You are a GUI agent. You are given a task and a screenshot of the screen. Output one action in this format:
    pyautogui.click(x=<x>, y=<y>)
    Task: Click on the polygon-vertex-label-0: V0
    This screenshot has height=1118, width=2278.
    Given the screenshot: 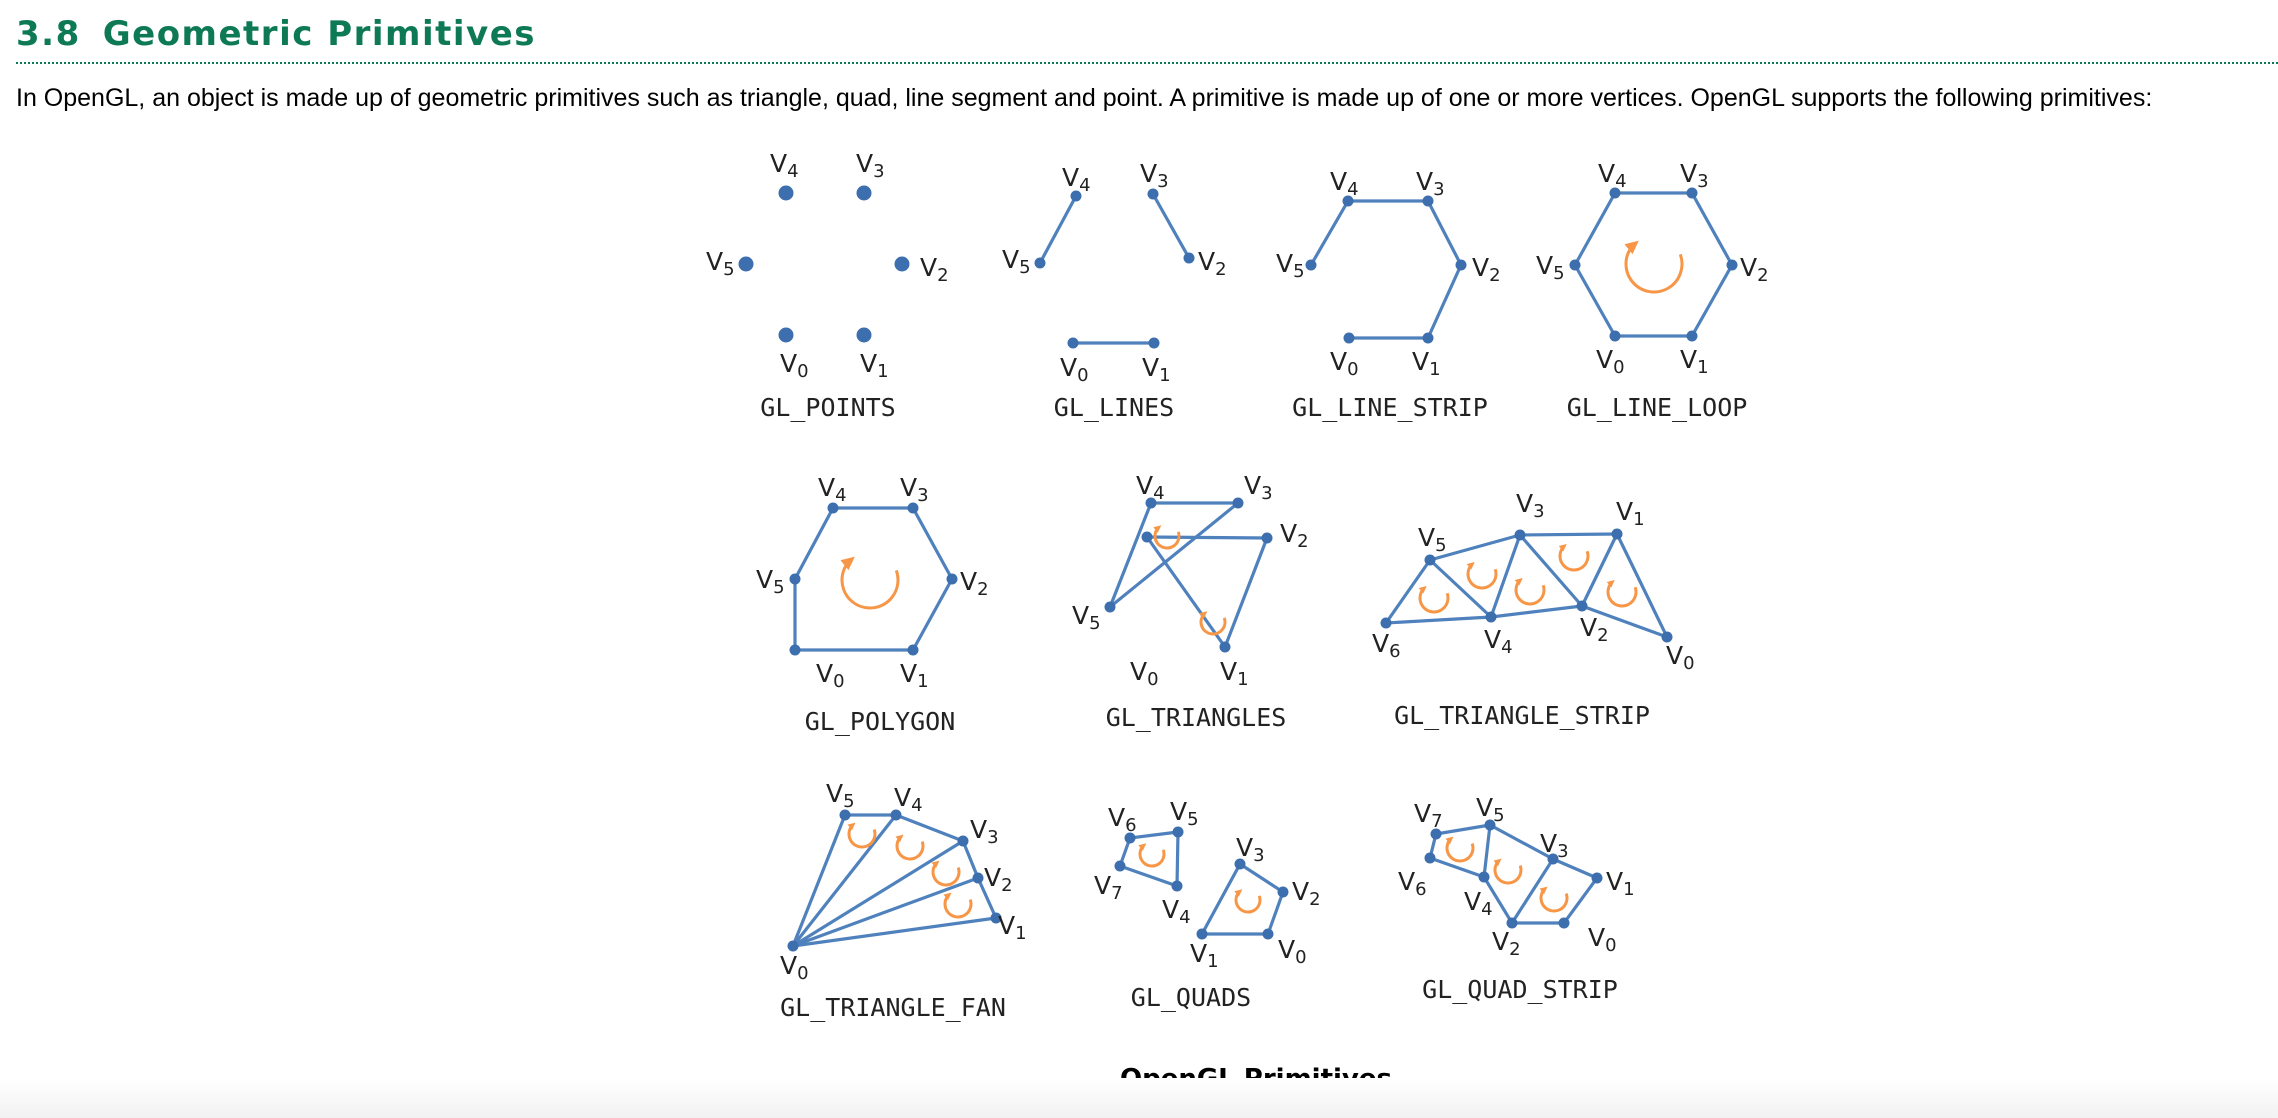 What is the action you would take?
    pyautogui.click(x=830, y=675)
    